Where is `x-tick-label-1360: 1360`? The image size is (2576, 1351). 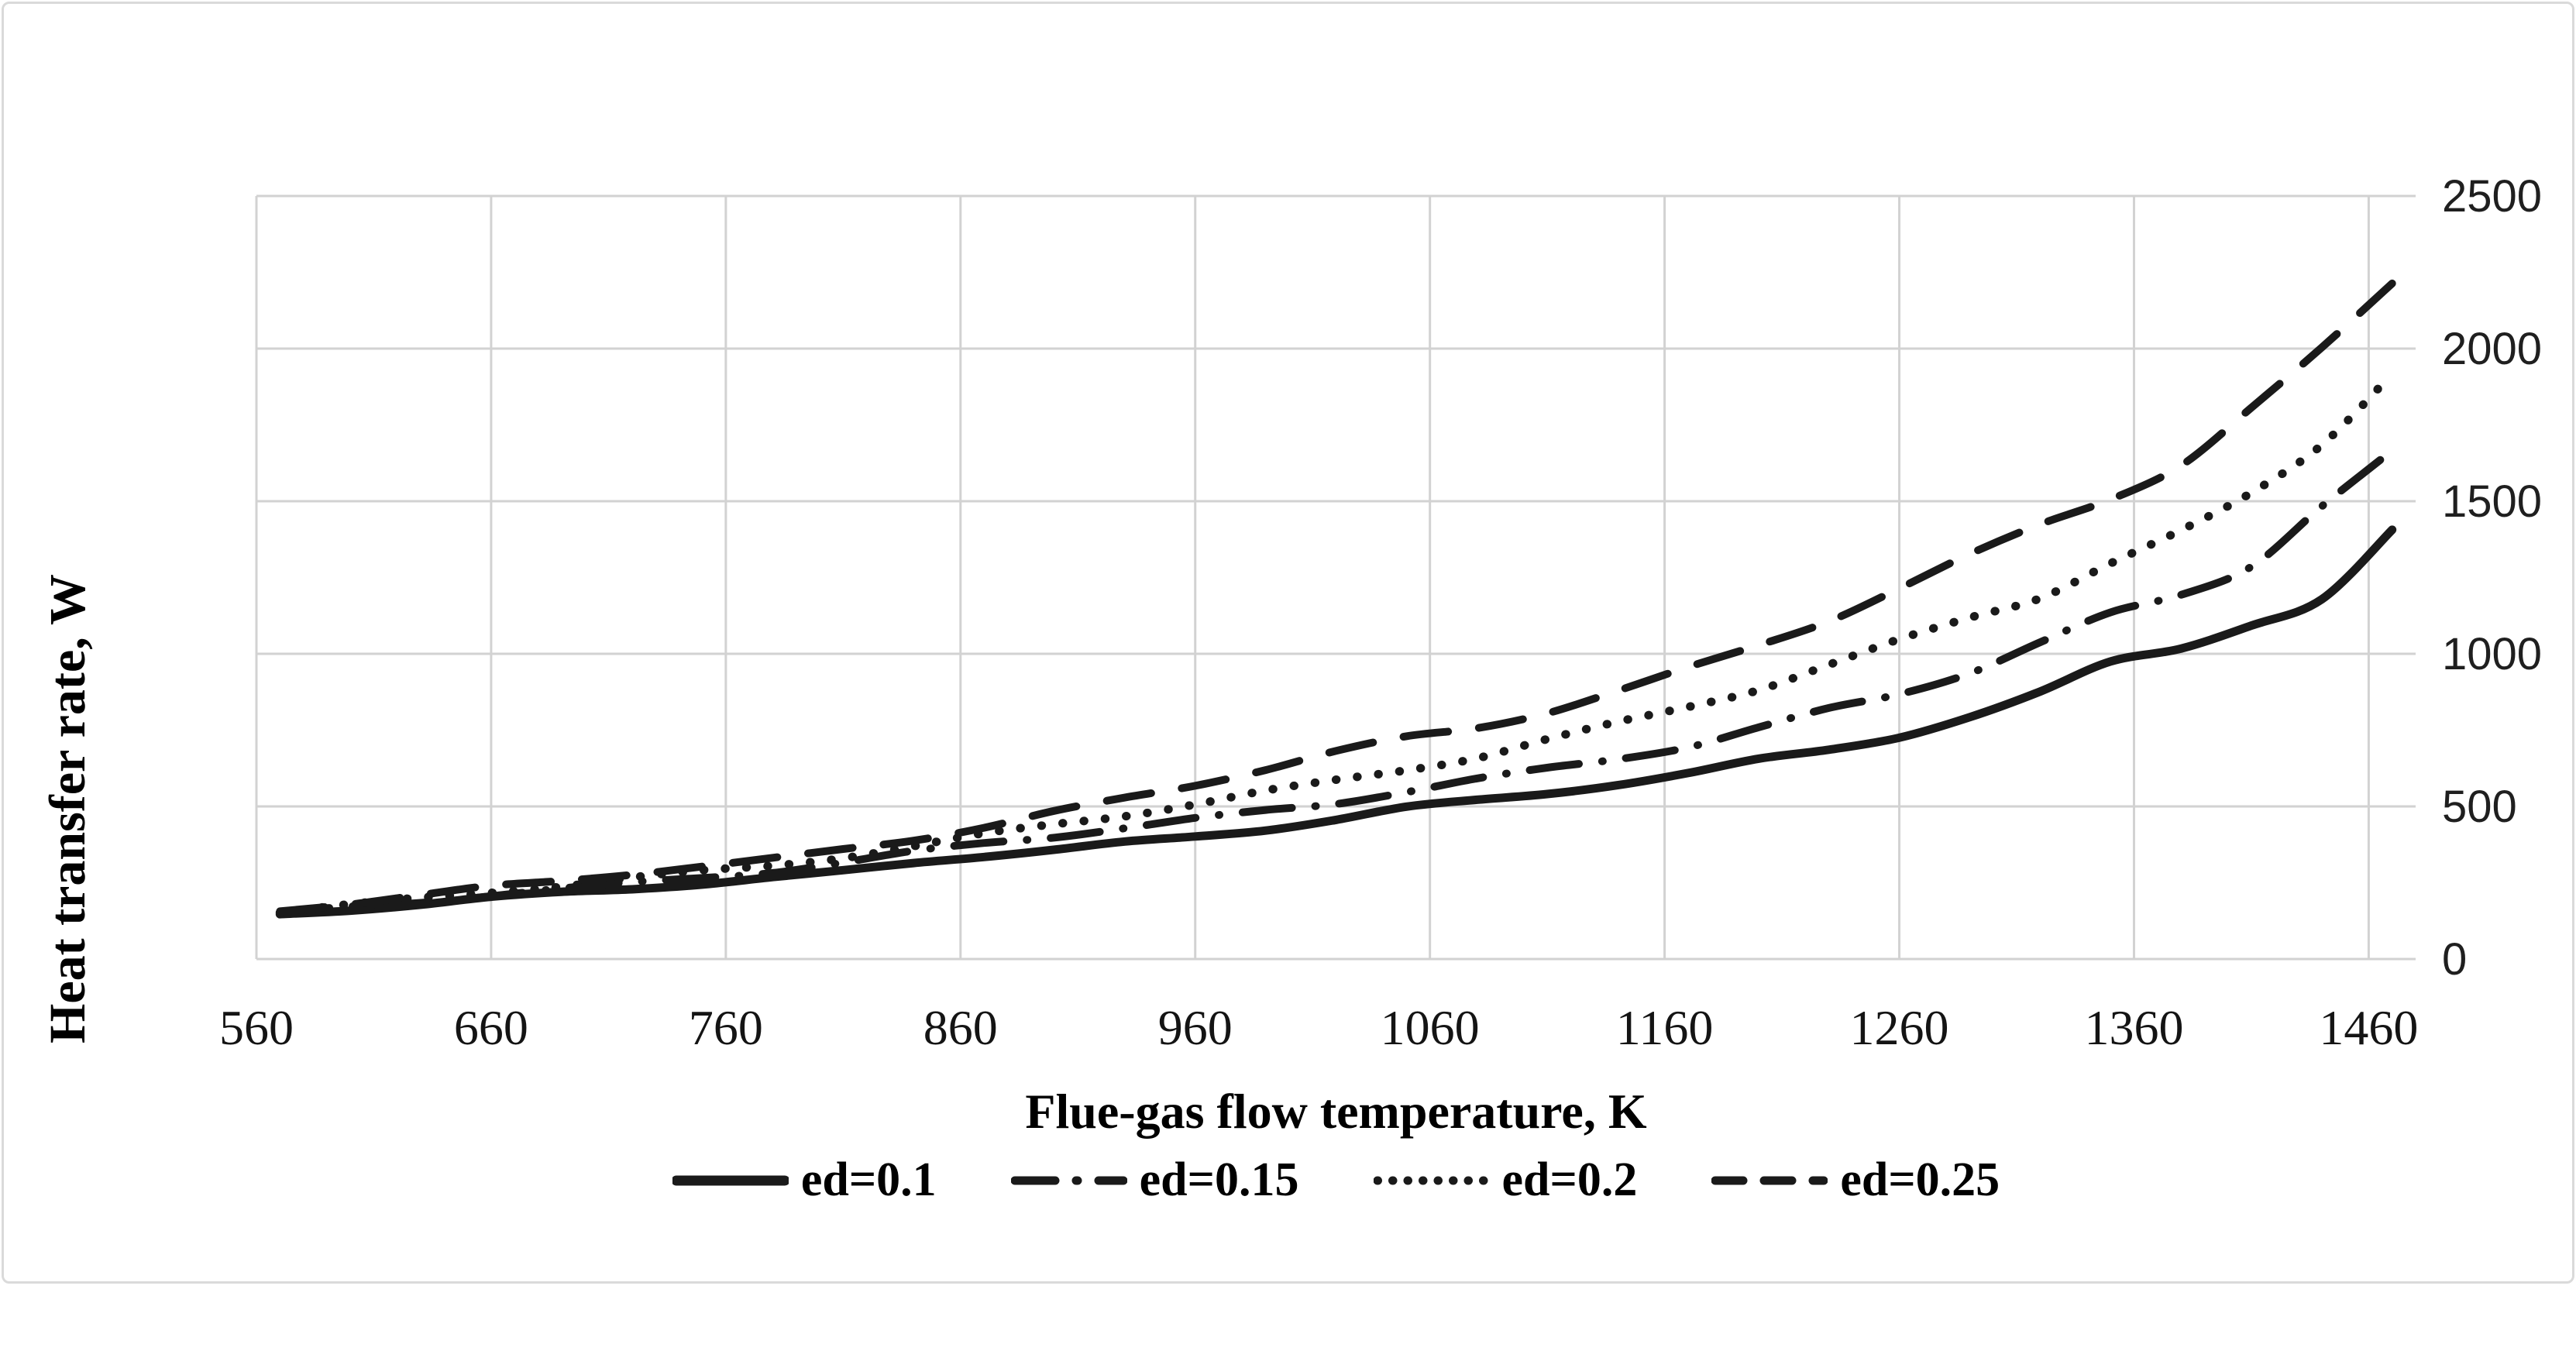 x-tick-label-1360: 1360 is located at coordinates (2133, 1027).